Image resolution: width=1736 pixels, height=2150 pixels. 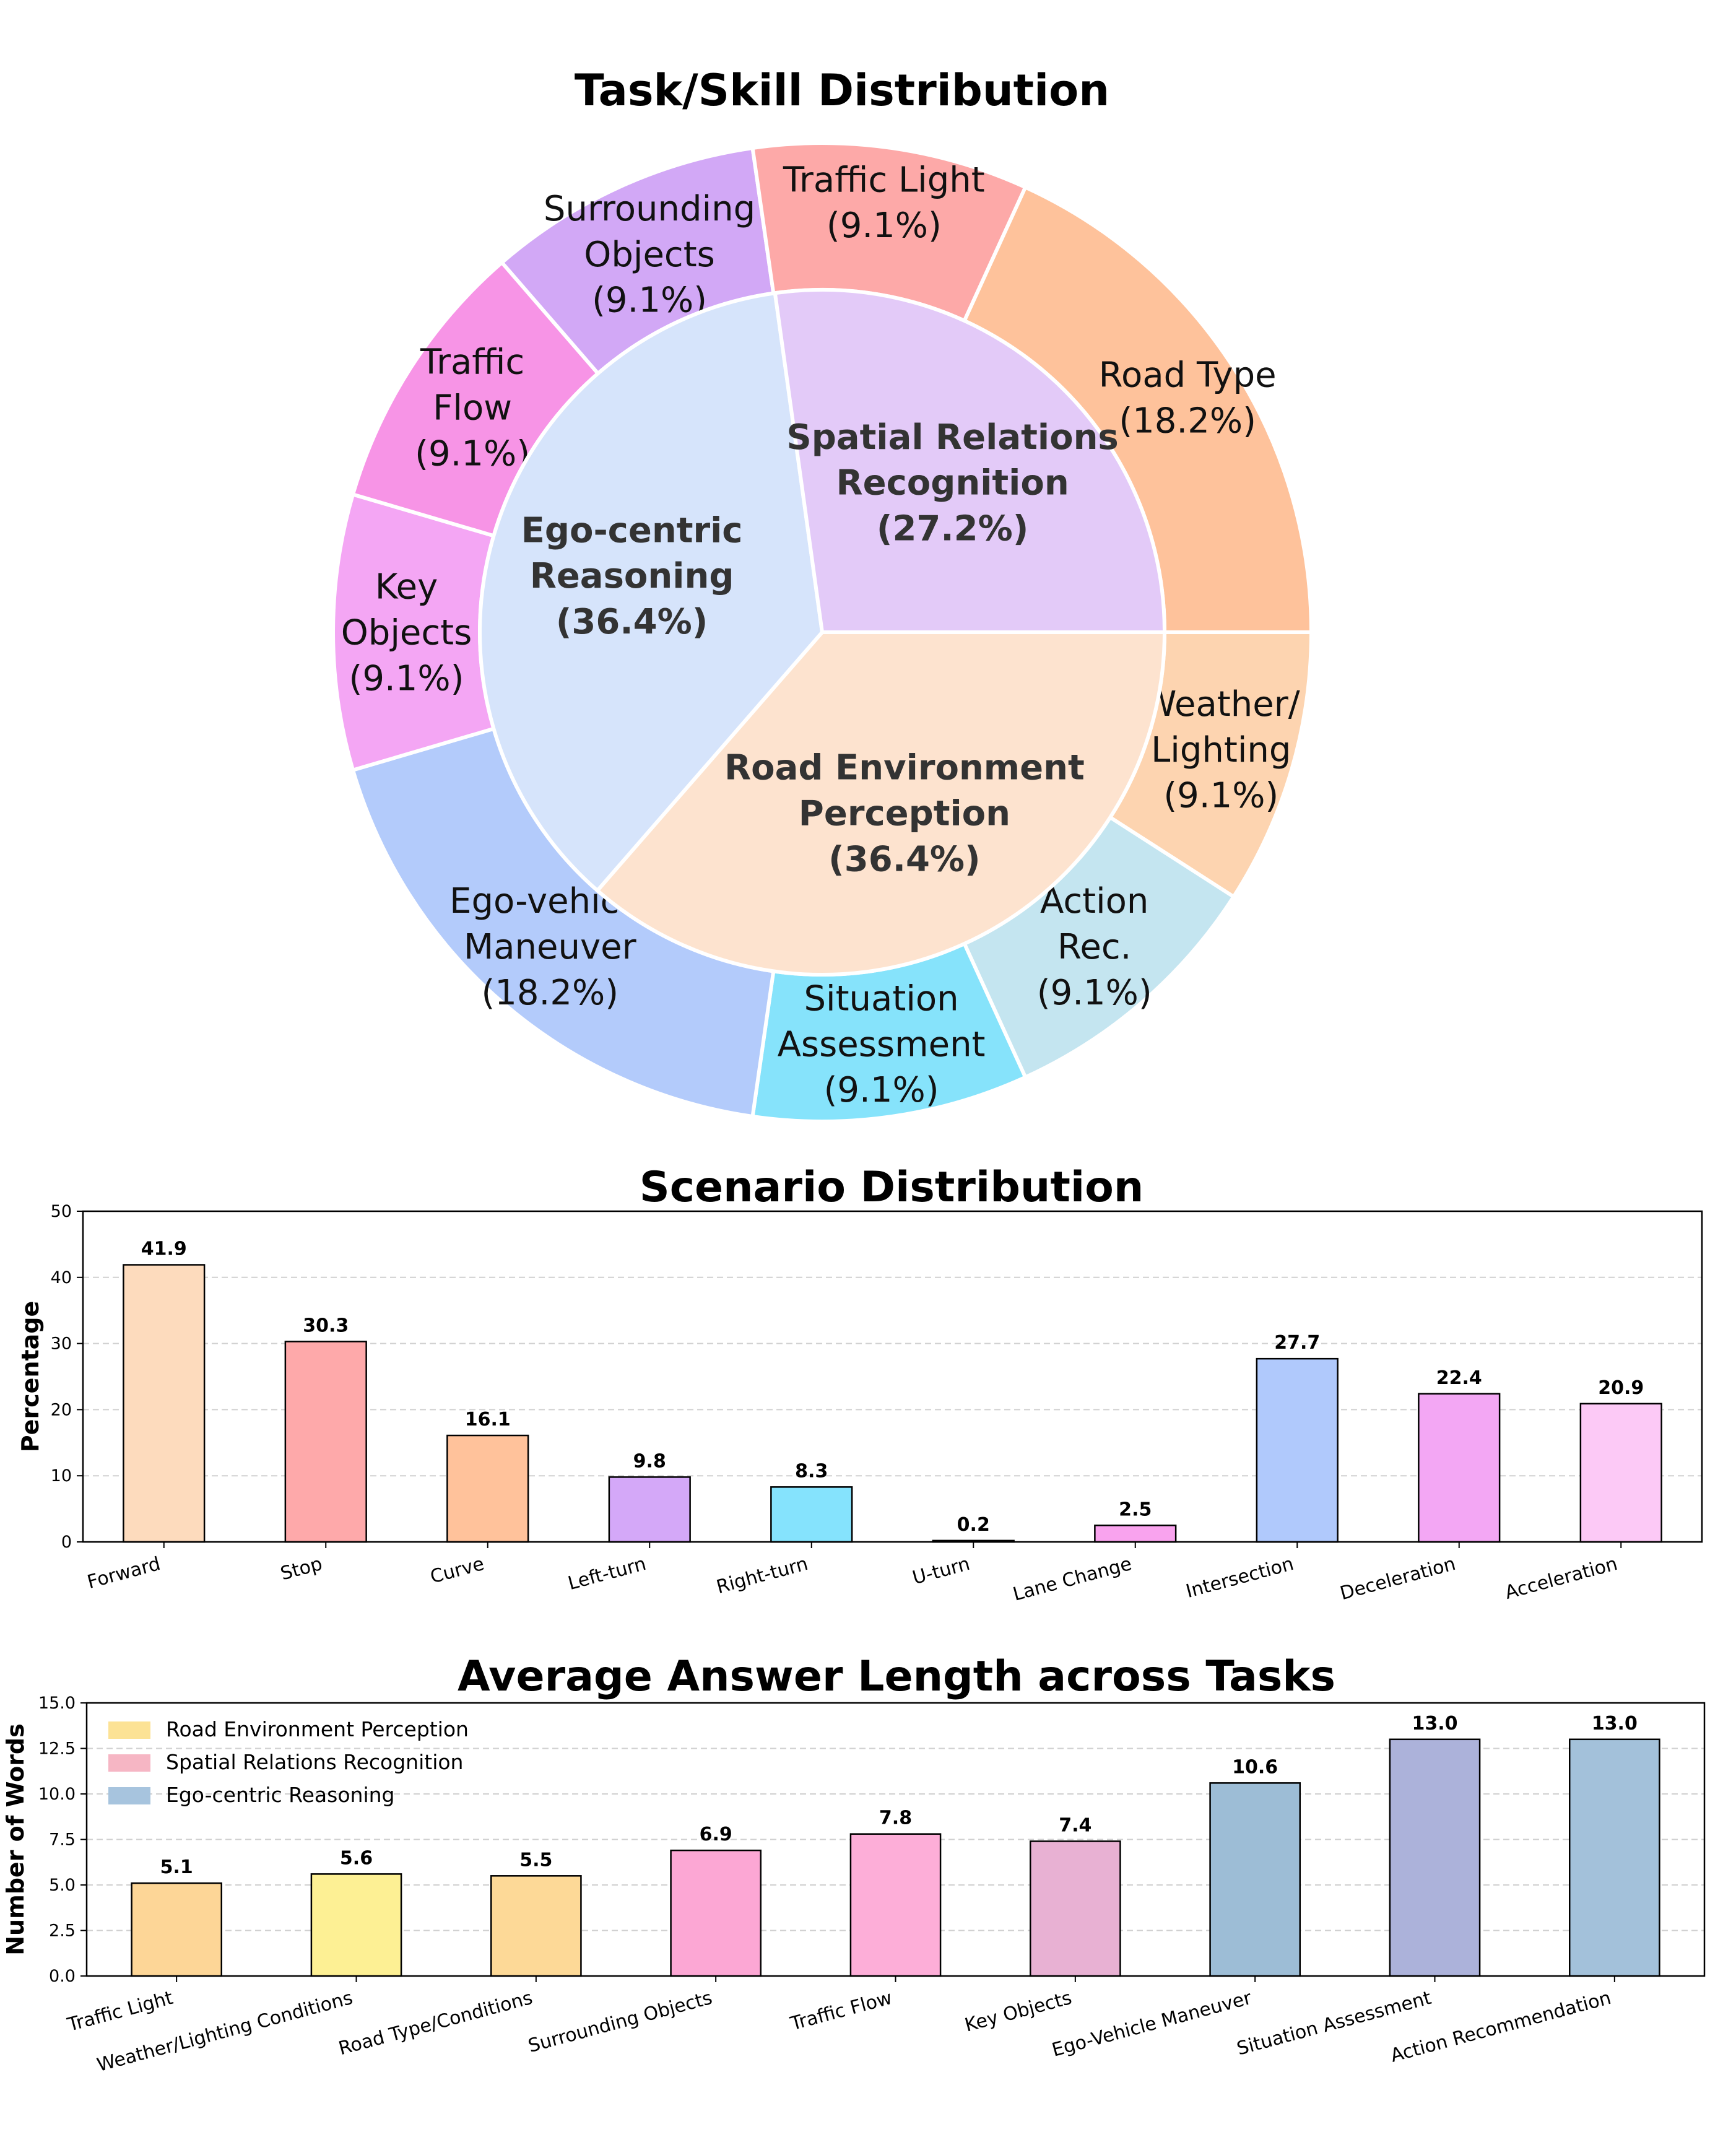 I want to click on bar-ego-vehicle-maneuver, so click(x=1255, y=1879).